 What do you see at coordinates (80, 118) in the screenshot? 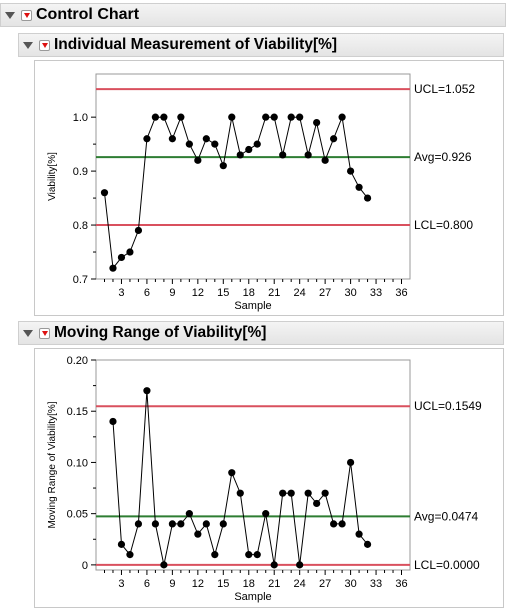
I see `y-tick-label: 1.0` at bounding box center [80, 118].